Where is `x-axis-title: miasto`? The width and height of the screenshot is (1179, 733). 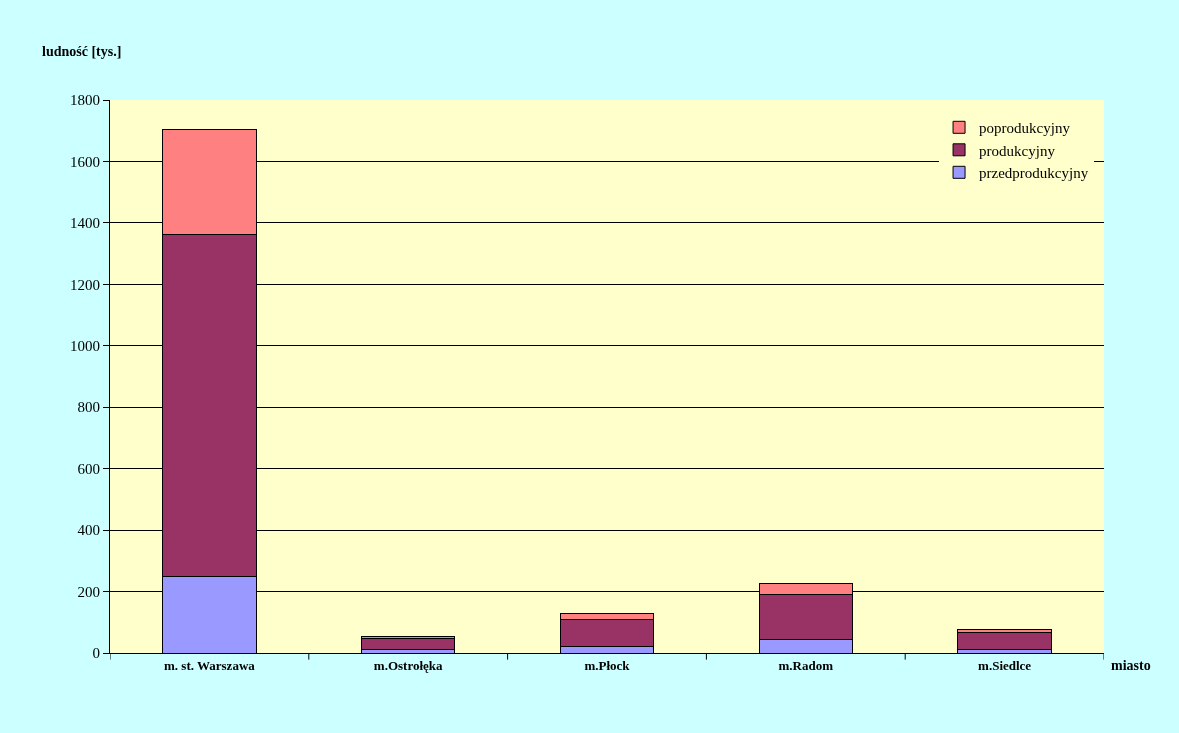
x-axis-title: miasto is located at coordinates (1131, 665).